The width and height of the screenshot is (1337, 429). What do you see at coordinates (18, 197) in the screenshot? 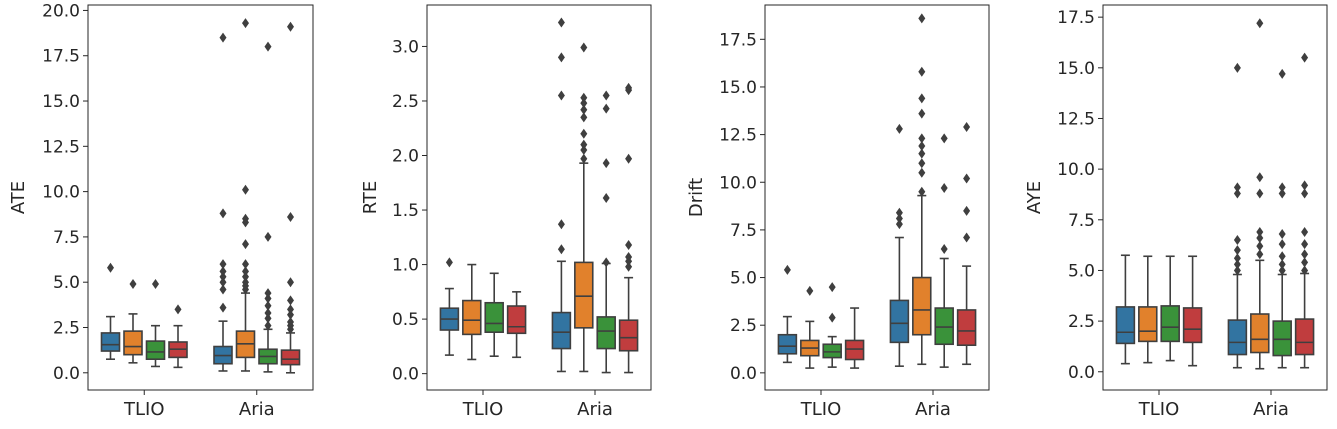
I see `y-axis-label: ATE` at bounding box center [18, 197].